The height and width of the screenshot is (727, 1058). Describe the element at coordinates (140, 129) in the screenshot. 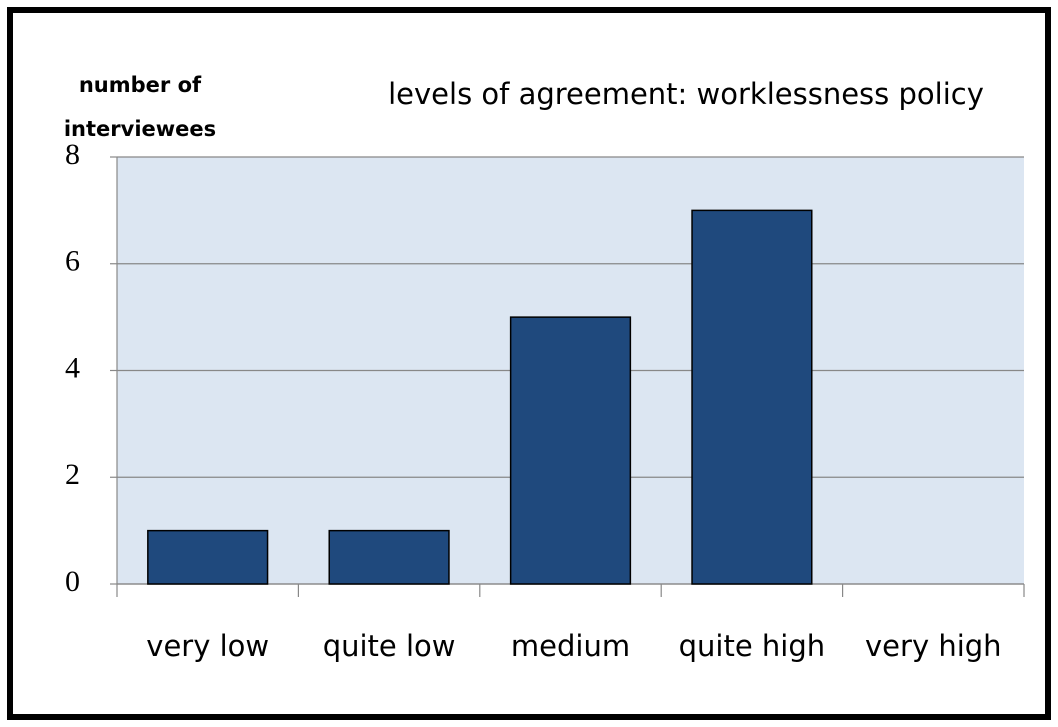

I see `y-axis-label: interviewees` at that location.